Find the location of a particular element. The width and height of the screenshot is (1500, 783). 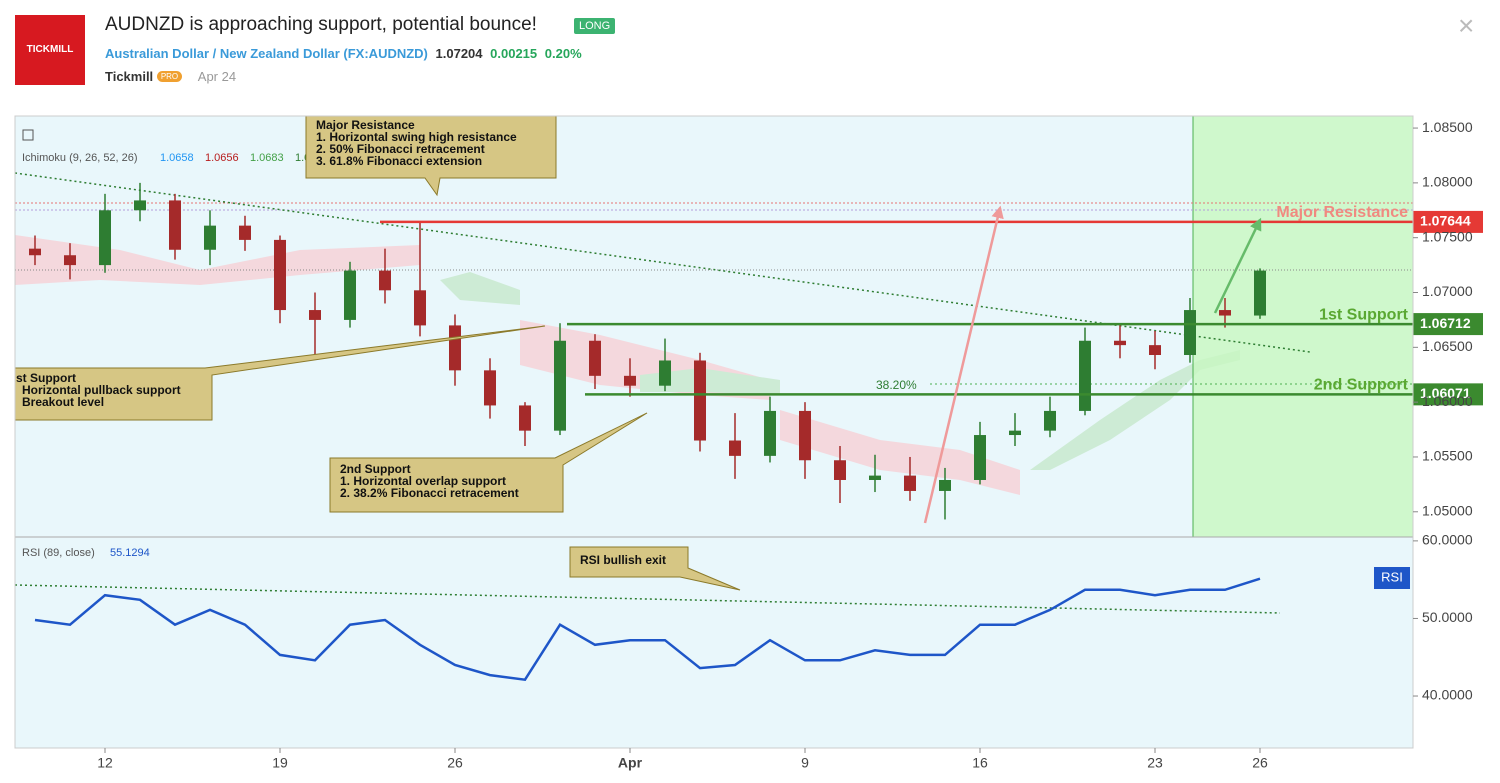

rsi-badge-text: RSI is located at coordinates (1392, 576).